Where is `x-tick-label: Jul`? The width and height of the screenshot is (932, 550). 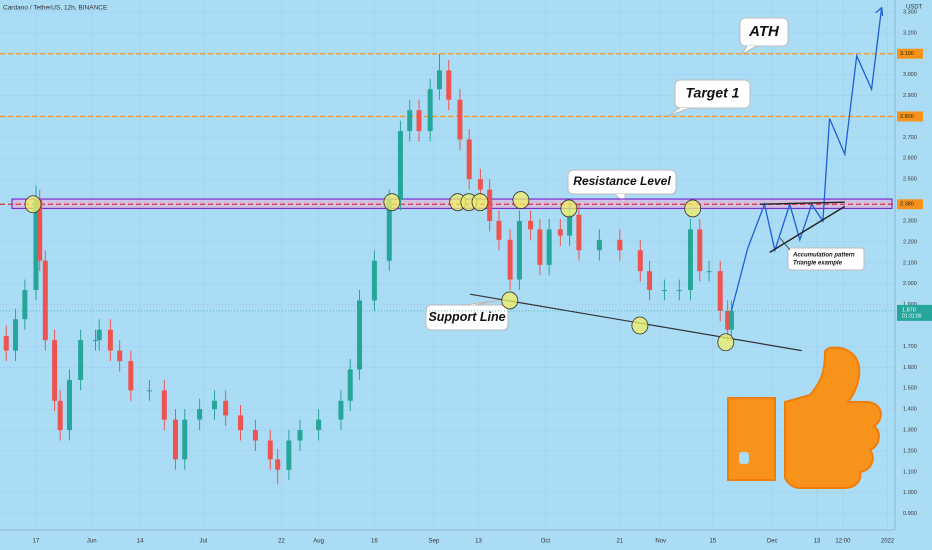 x-tick-label: Jul is located at coordinates (203, 542).